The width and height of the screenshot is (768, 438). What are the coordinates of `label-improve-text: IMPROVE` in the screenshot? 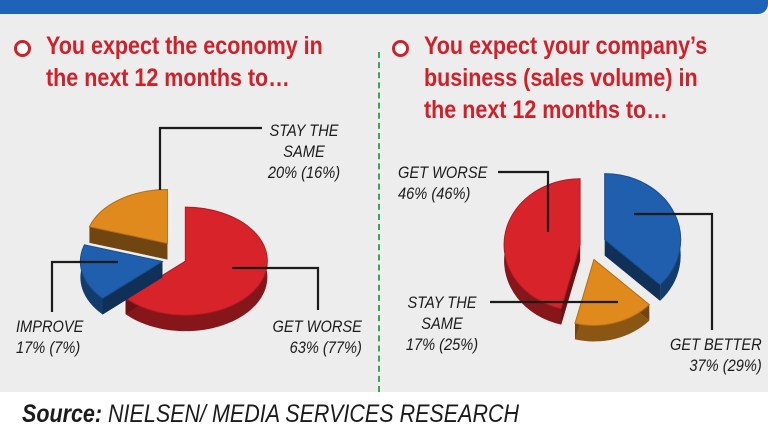 It's located at (50, 326).